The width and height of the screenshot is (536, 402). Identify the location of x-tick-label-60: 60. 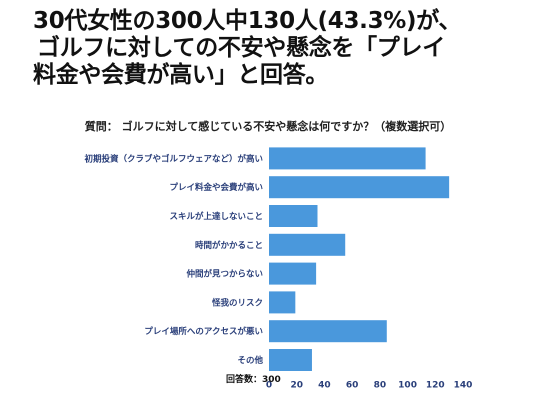
(352, 385).